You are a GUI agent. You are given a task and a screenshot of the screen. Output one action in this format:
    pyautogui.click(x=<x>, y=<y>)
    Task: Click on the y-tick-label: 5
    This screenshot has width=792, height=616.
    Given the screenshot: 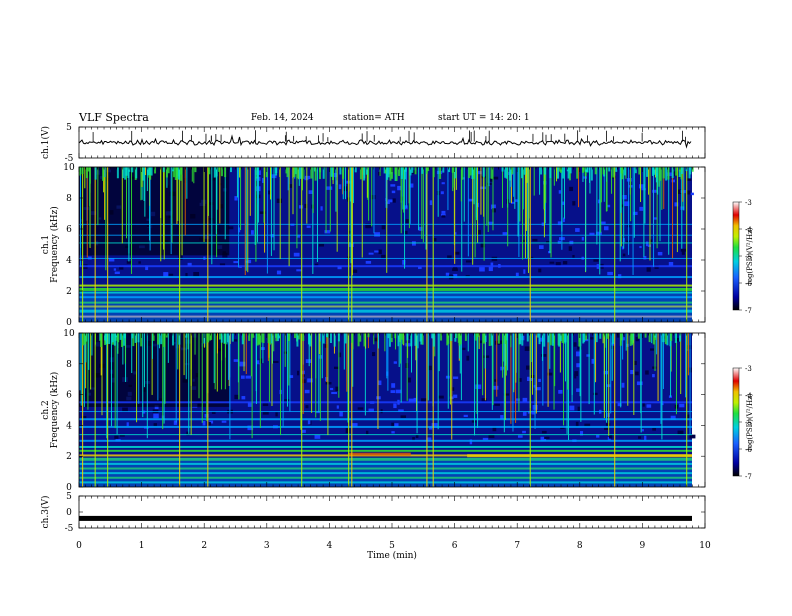 What is the action you would take?
    pyautogui.click(x=69, y=497)
    